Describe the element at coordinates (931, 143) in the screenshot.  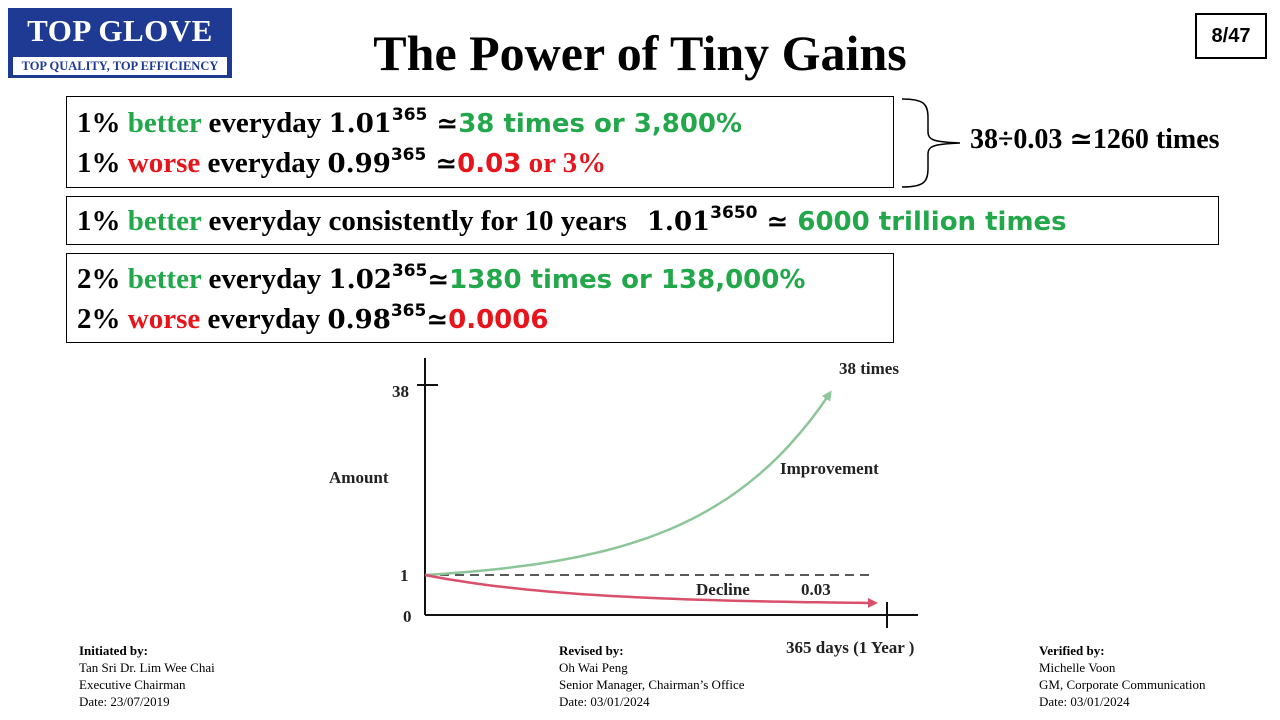
I see `curly-brace` at that location.